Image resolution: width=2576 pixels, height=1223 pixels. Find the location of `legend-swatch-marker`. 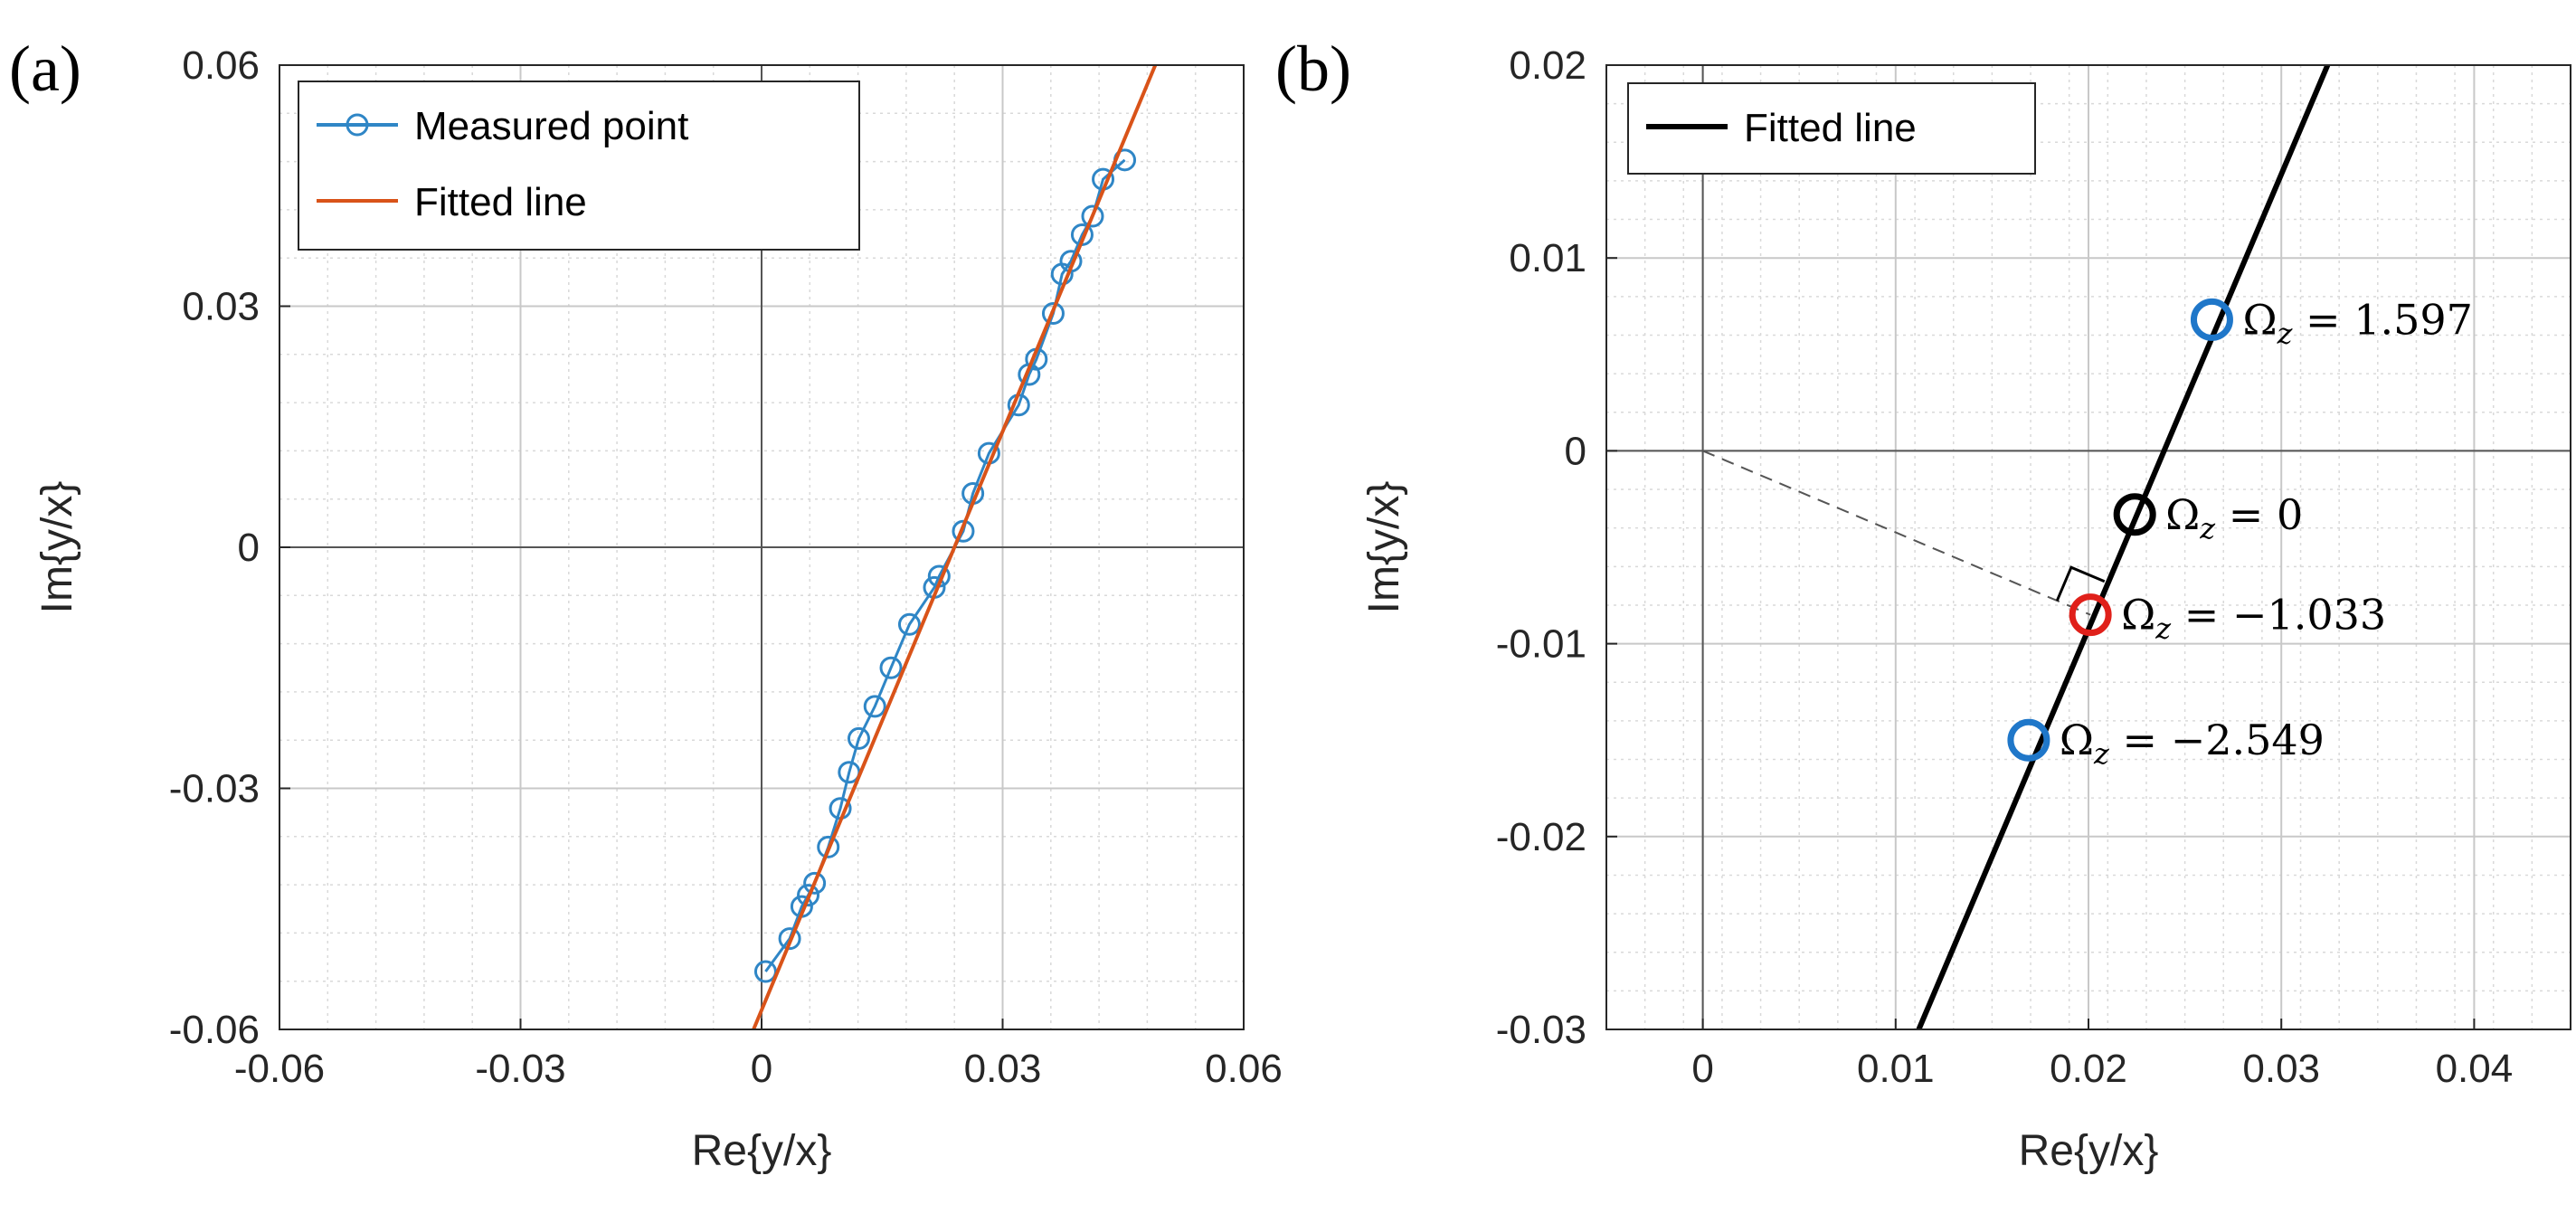

legend-swatch-marker is located at coordinates (357, 125).